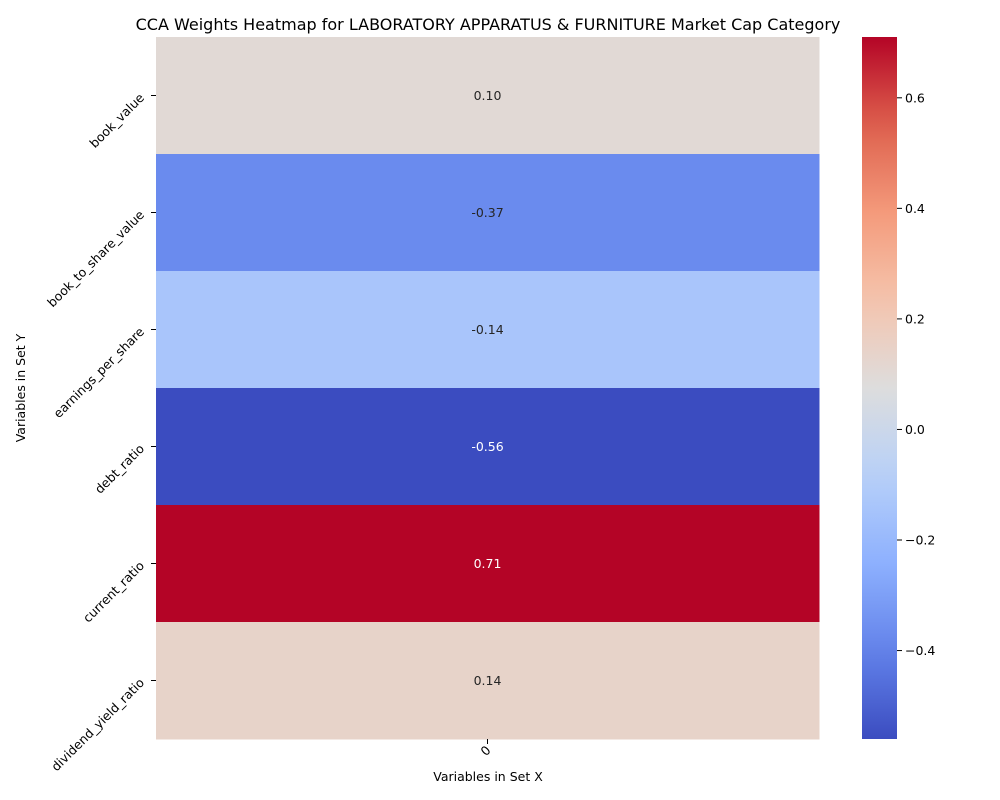  I want to click on cell-value-label: -0.37, so click(487, 212).